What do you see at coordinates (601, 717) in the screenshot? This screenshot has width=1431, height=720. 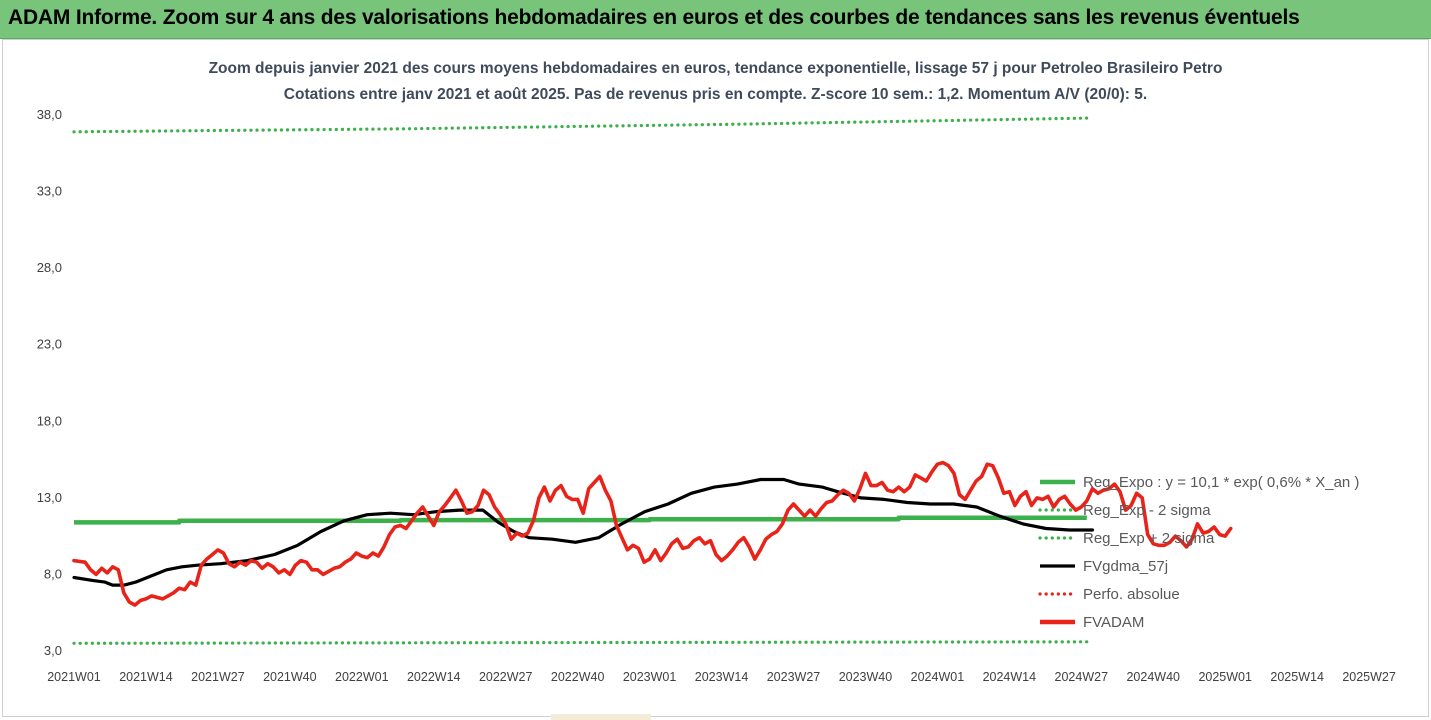 I see `sheet-tab-stub` at bounding box center [601, 717].